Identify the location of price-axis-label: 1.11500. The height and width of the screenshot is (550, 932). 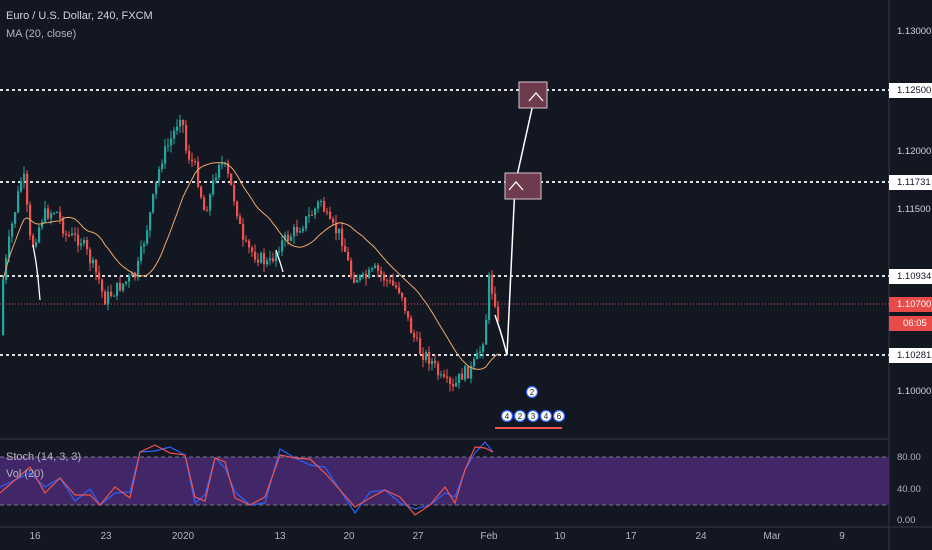
(914, 209).